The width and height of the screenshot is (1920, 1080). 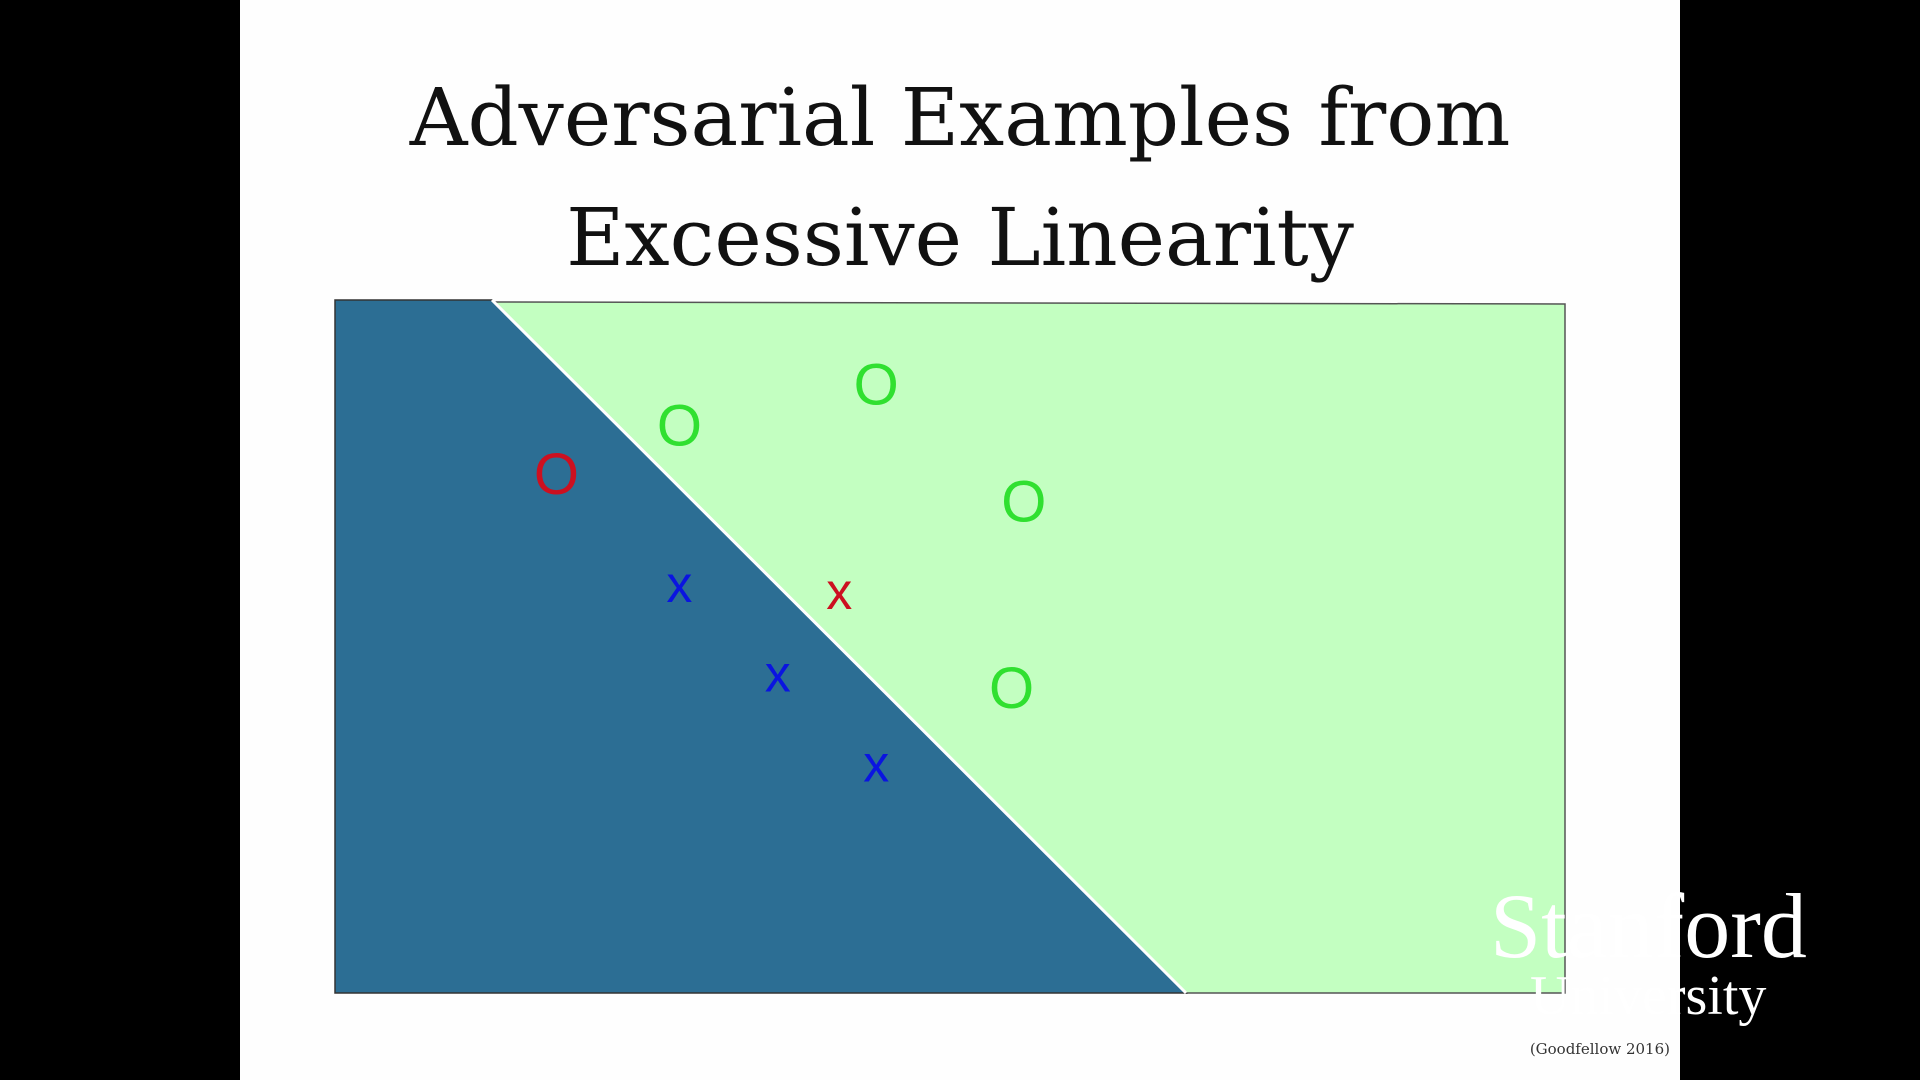 I want to click on marker-x-blue-3: x, so click(x=876, y=764).